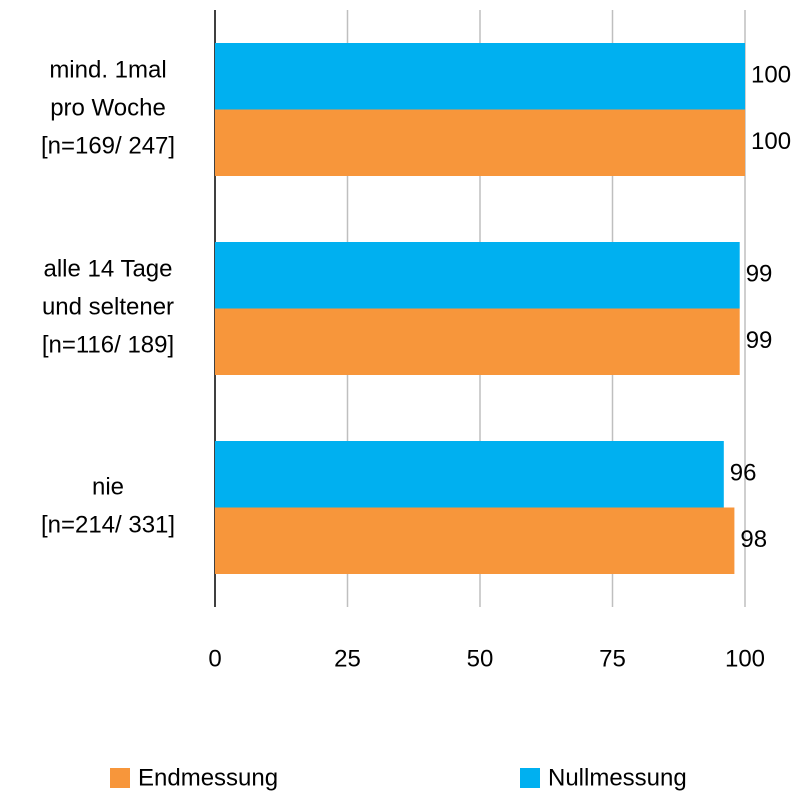  I want to click on y-tick-label: mind. 1mal pro Woche [n=169/ 247], so click(108, 108).